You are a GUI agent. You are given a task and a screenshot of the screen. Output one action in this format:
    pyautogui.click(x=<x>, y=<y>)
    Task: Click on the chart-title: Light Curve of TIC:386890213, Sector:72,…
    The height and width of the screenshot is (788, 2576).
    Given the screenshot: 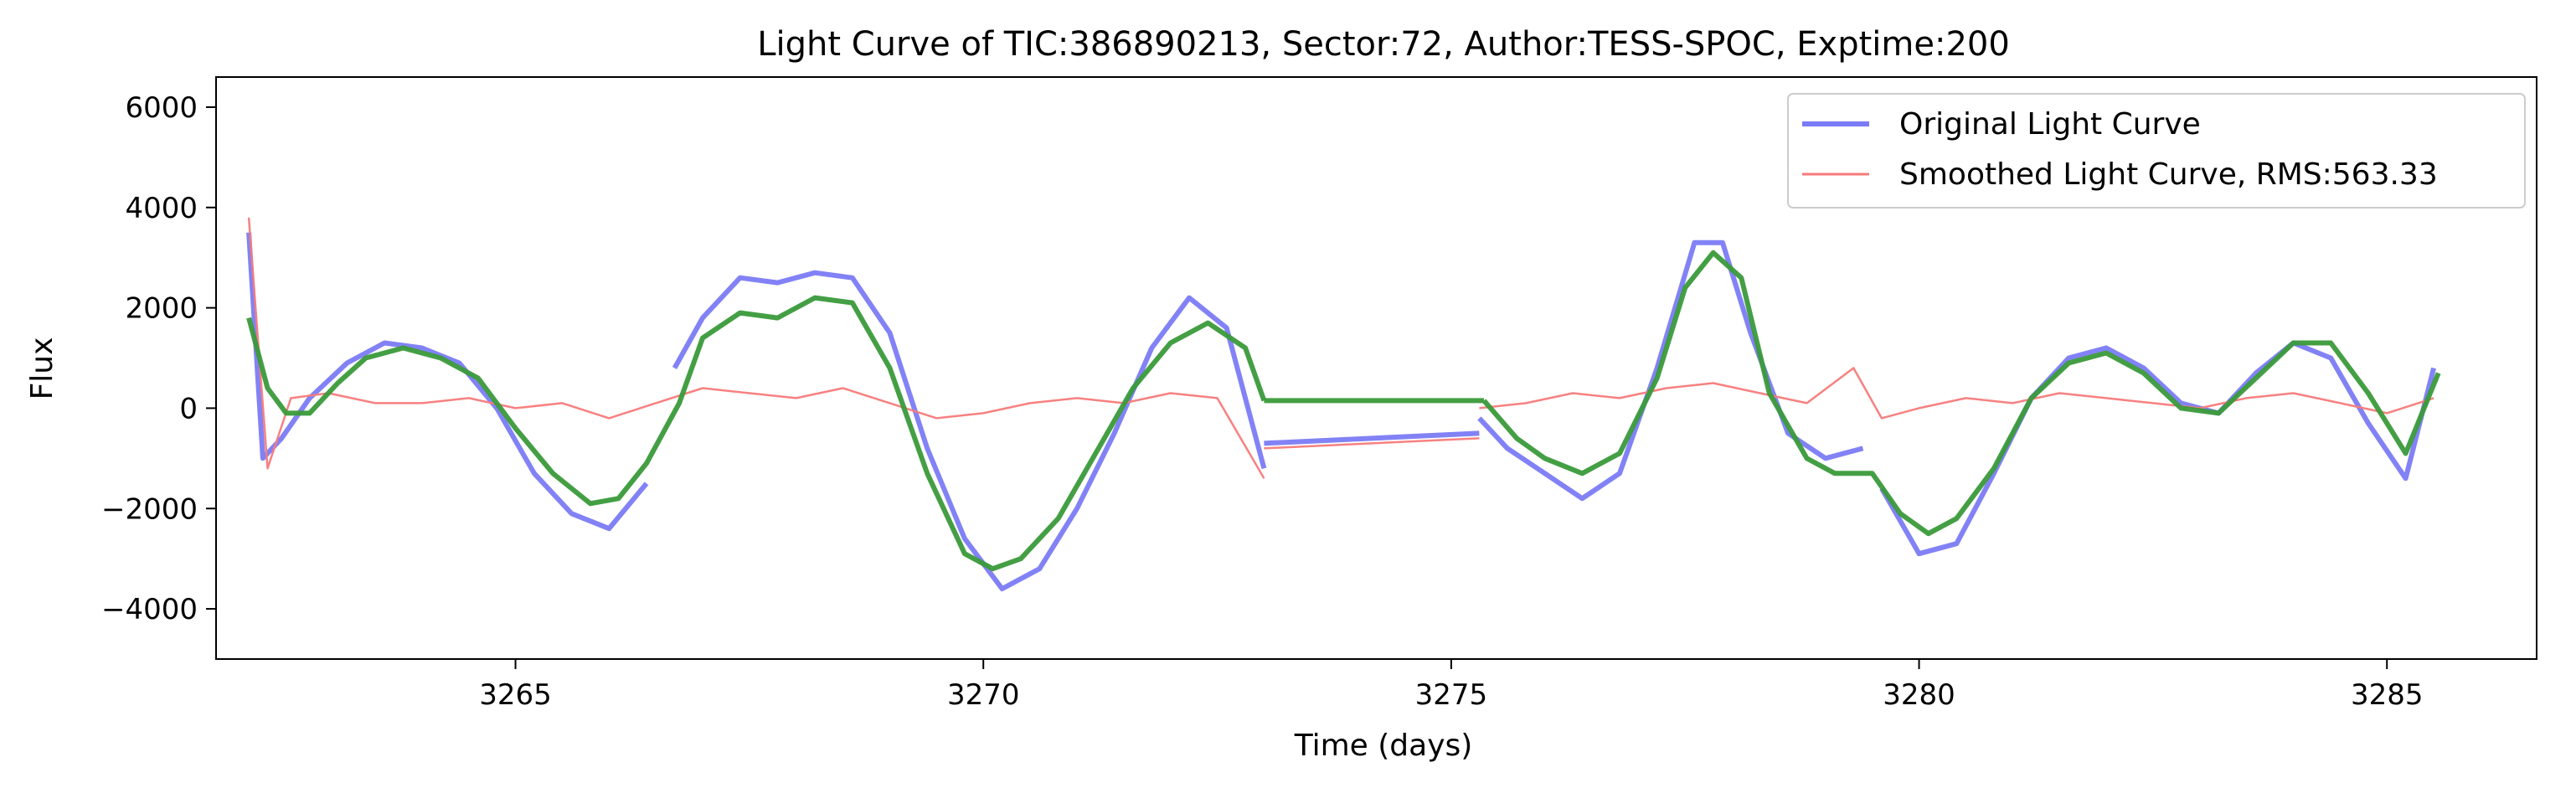 What is the action you would take?
    pyautogui.click(x=1383, y=44)
    